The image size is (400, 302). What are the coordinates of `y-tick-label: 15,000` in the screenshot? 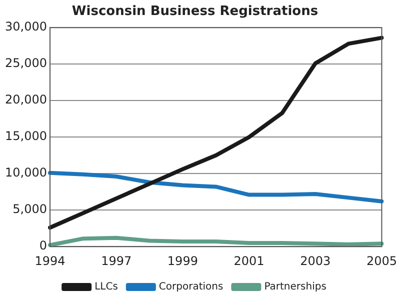 It's located at (25, 136).